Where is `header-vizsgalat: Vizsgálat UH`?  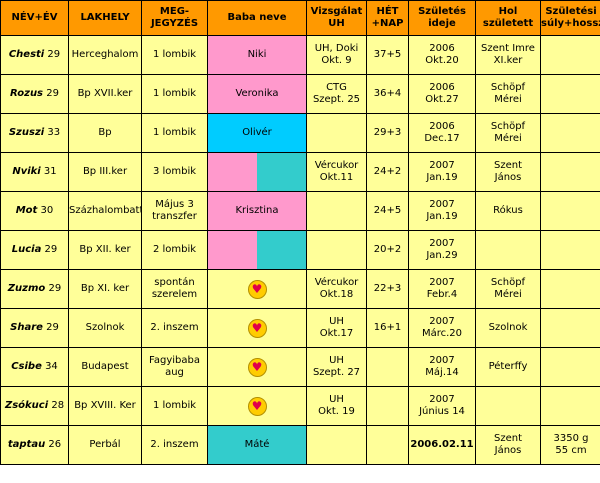 header-vizsgalat: Vizsgálat UH is located at coordinates (336, 18).